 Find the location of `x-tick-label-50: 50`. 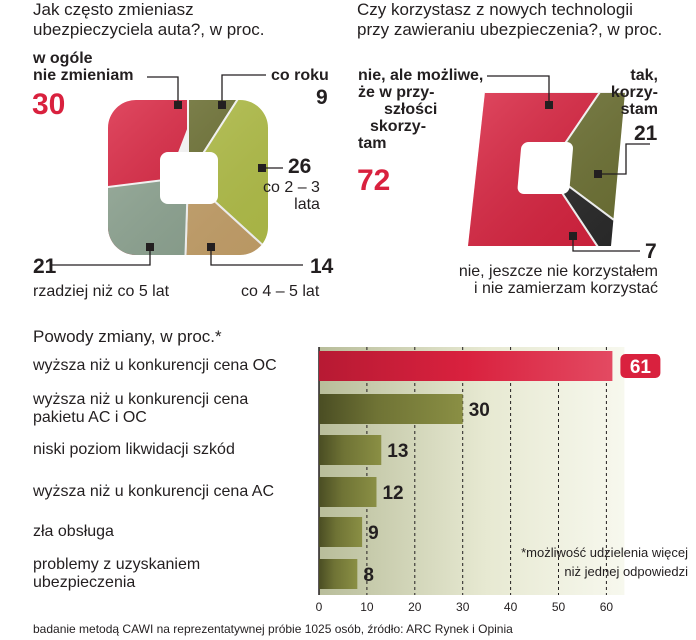

x-tick-label-50: 50 is located at coordinates (559, 607).